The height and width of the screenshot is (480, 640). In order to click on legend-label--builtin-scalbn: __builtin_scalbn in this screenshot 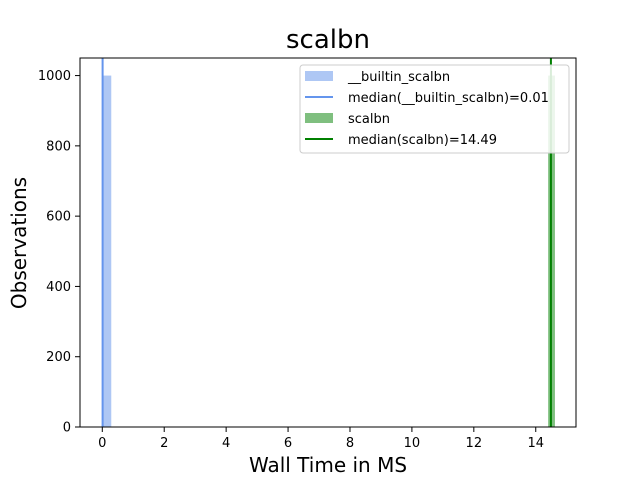, I will do `click(398, 77)`.